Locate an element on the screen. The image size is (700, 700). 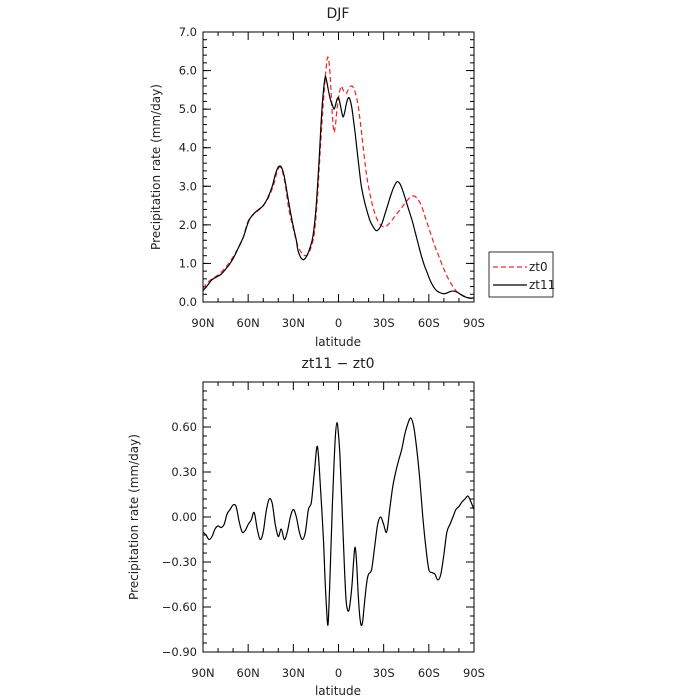
y-tick-label: 5.0 is located at coordinates (188, 109).